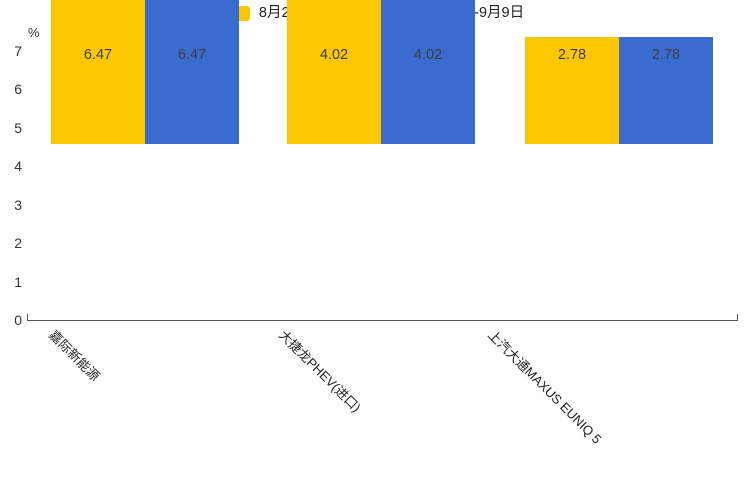  What do you see at coordinates (18, 51) in the screenshot?
I see `y-axis-tick-7: 7` at bounding box center [18, 51].